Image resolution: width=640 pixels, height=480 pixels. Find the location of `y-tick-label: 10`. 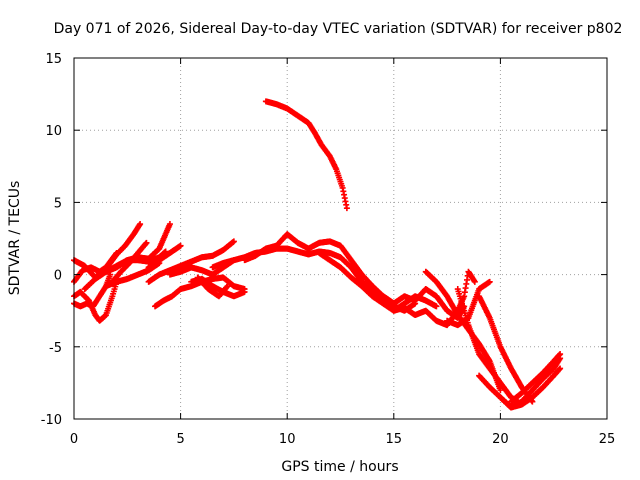

y-tick-label: 10 is located at coordinates (53, 131).